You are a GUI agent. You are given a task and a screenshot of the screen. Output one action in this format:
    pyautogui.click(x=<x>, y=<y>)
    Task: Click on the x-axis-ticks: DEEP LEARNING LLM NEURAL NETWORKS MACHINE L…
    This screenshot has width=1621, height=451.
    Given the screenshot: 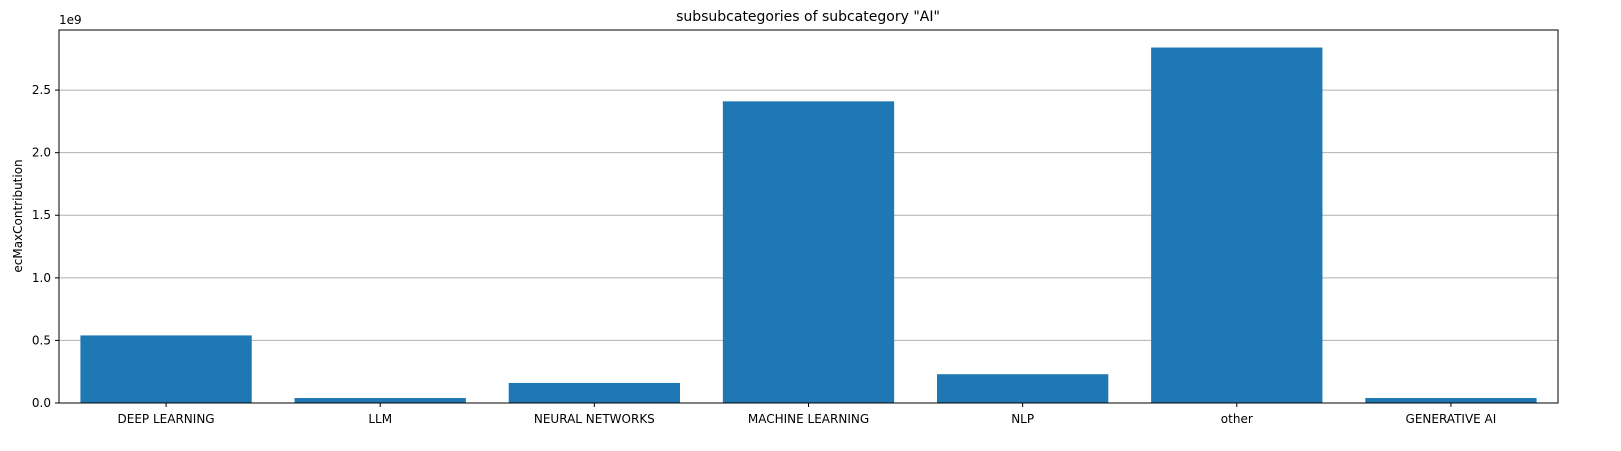 What is the action you would take?
    pyautogui.click(x=807, y=414)
    